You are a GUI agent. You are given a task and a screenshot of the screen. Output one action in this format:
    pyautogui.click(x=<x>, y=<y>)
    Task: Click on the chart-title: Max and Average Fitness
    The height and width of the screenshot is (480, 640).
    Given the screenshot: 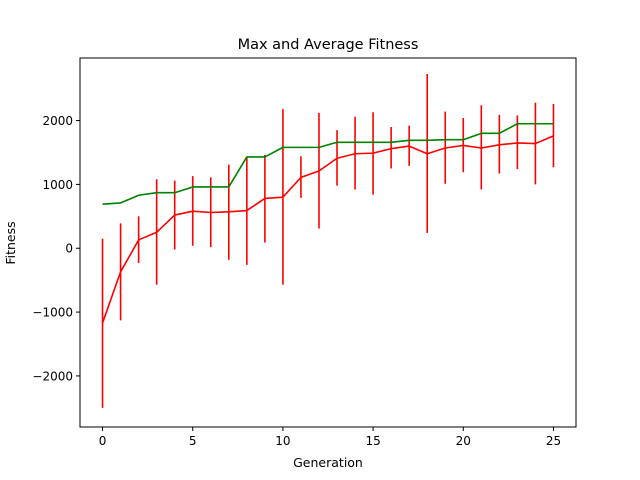 What is the action you would take?
    pyautogui.click(x=328, y=45)
    